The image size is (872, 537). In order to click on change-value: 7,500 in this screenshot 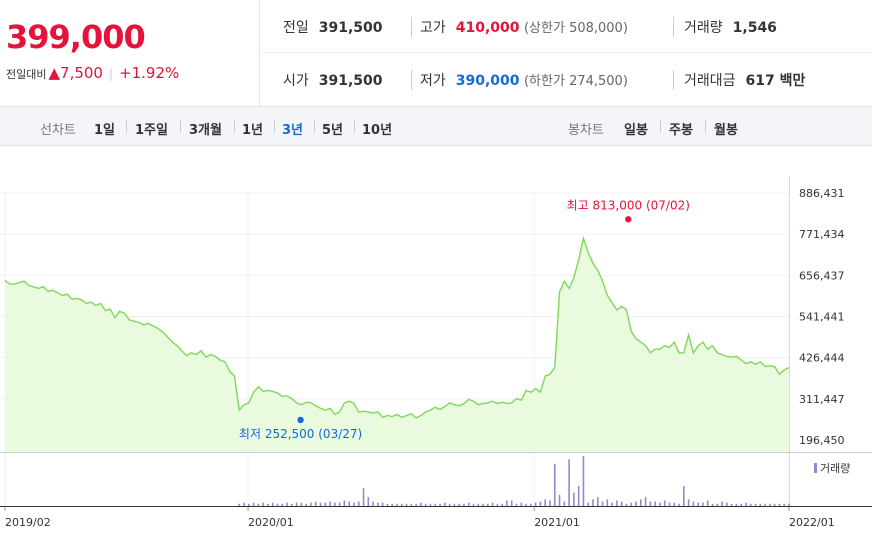, I will do `click(81, 73)`.